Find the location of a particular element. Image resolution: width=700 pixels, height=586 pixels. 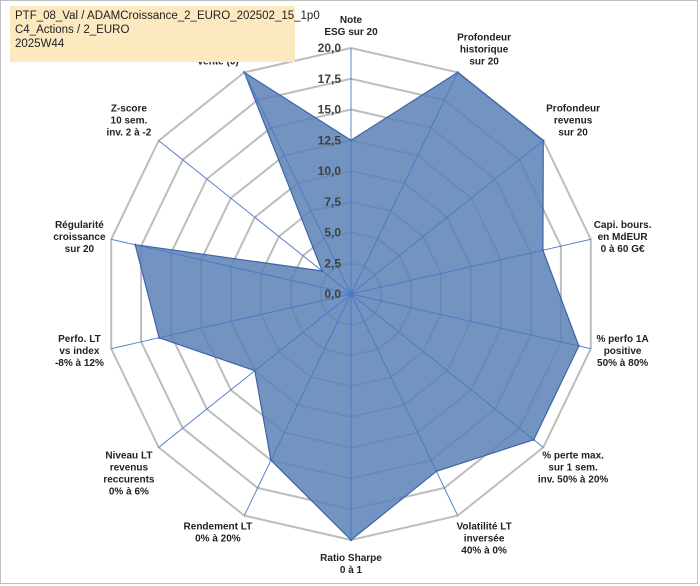

category-label: Profondeur historique sur 20 is located at coordinates (484, 49).